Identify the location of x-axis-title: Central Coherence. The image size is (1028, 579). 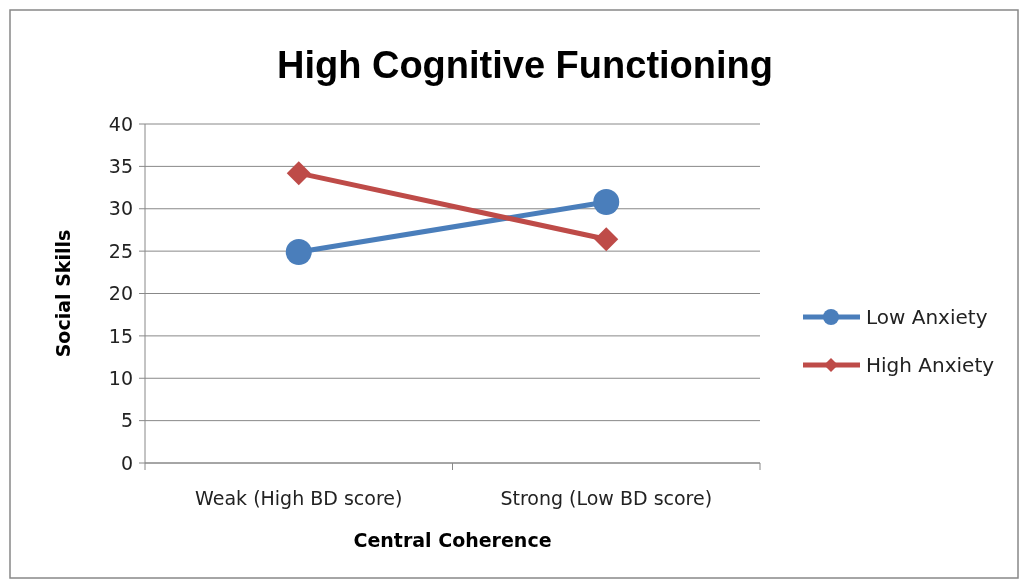
(452, 540).